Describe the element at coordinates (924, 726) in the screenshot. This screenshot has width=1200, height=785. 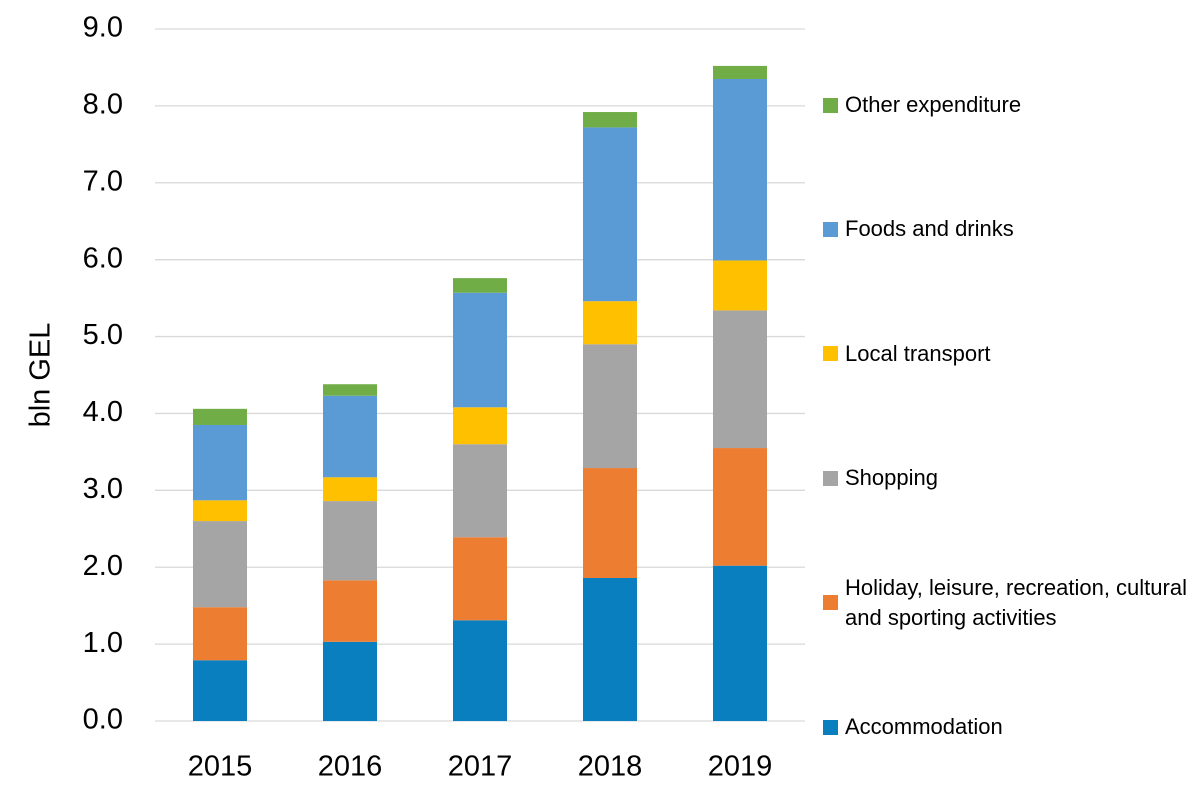
I see `legend-label: Accommodation` at that location.